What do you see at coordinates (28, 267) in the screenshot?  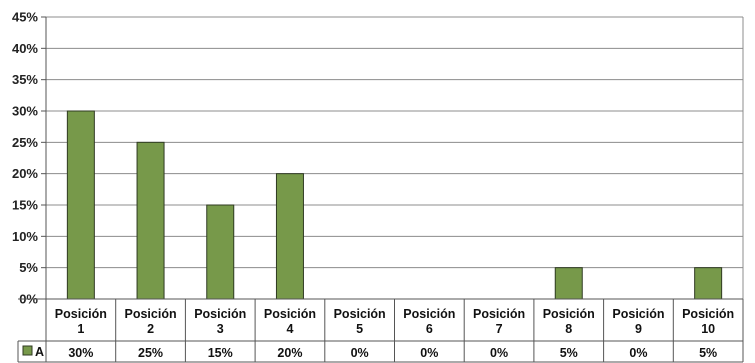 I see `y-tick-label: 5%` at bounding box center [28, 267].